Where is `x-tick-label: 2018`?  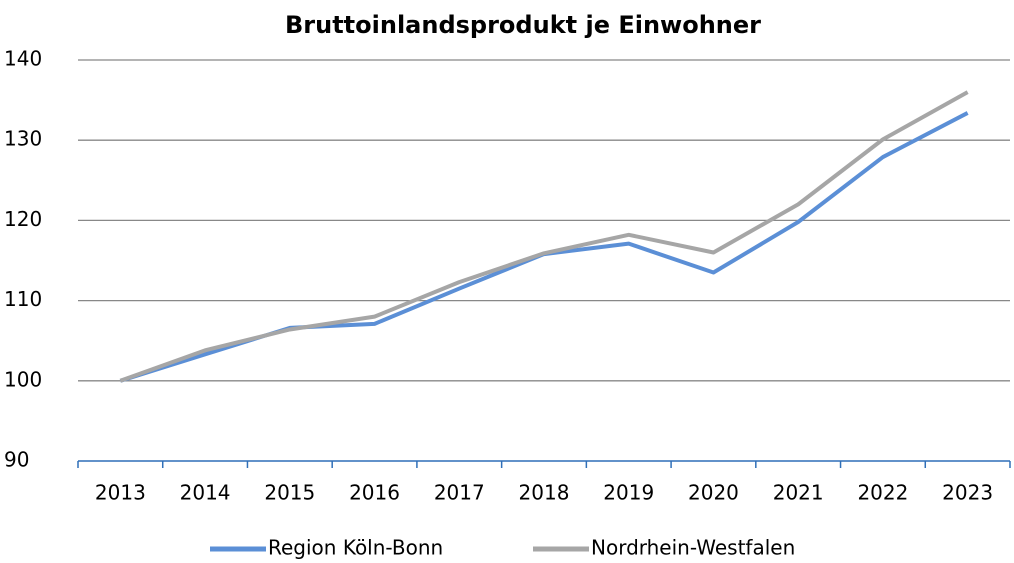 x-tick-label: 2018 is located at coordinates (544, 493).